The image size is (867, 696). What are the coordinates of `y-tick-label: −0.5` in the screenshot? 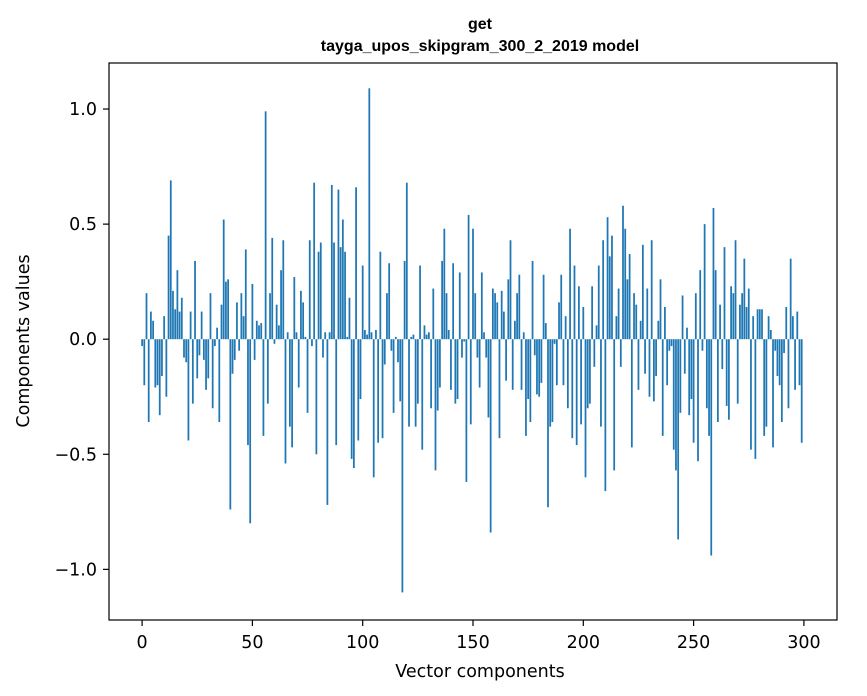 It's located at (76, 455).